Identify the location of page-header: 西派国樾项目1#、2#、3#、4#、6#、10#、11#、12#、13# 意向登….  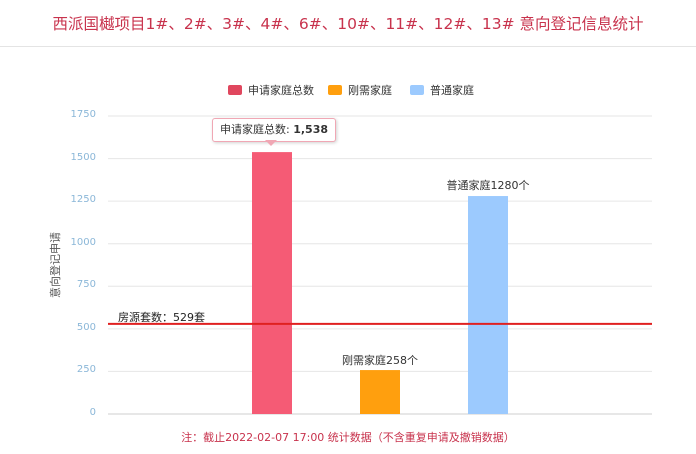
(348, 23).